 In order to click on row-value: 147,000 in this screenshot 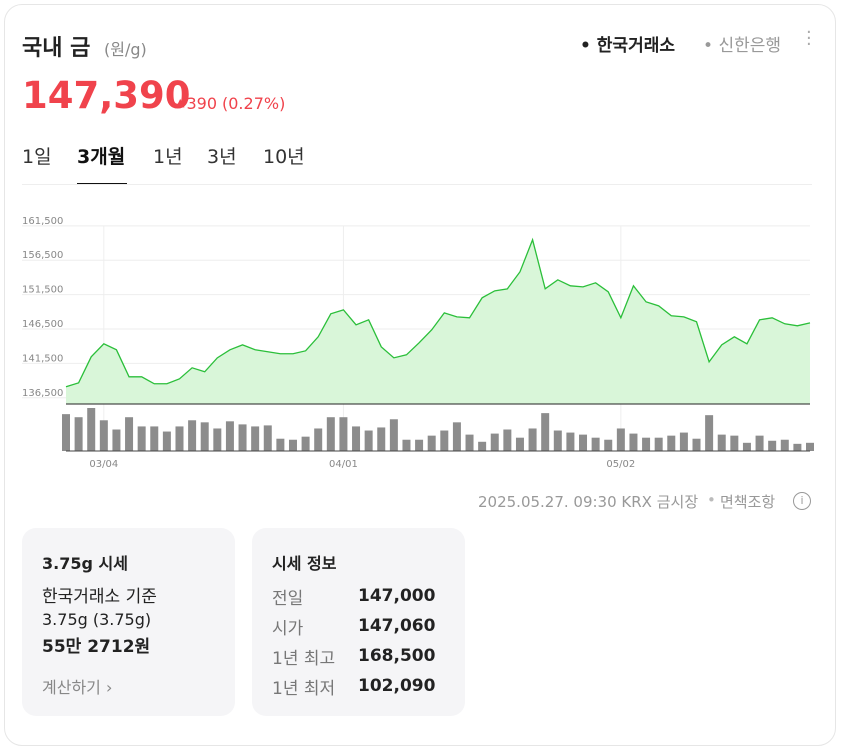, I will do `click(397, 596)`.